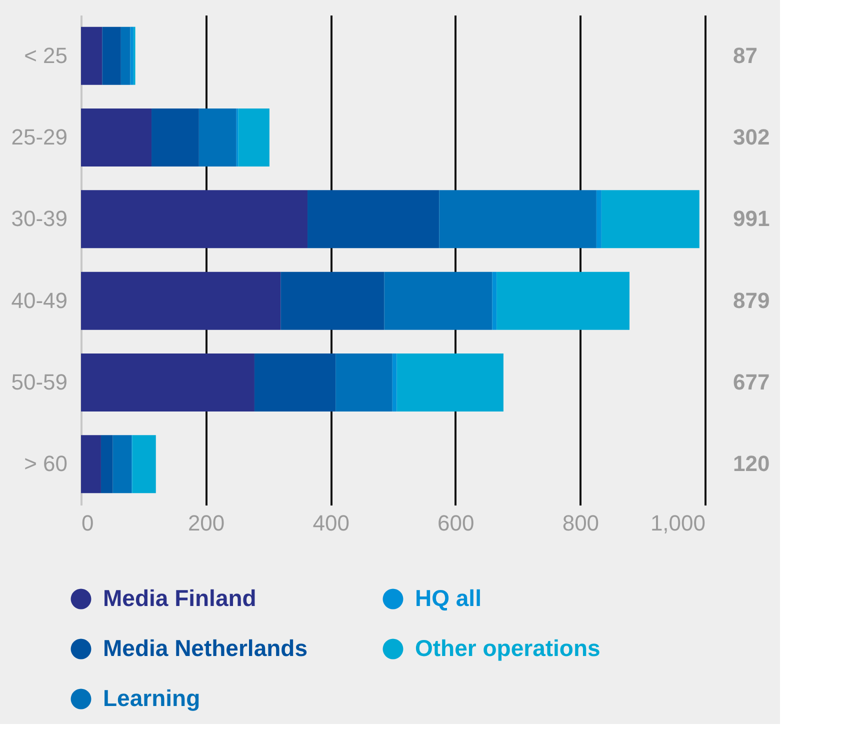  I want to click on legend-label: Media Netherlands, so click(205, 648).